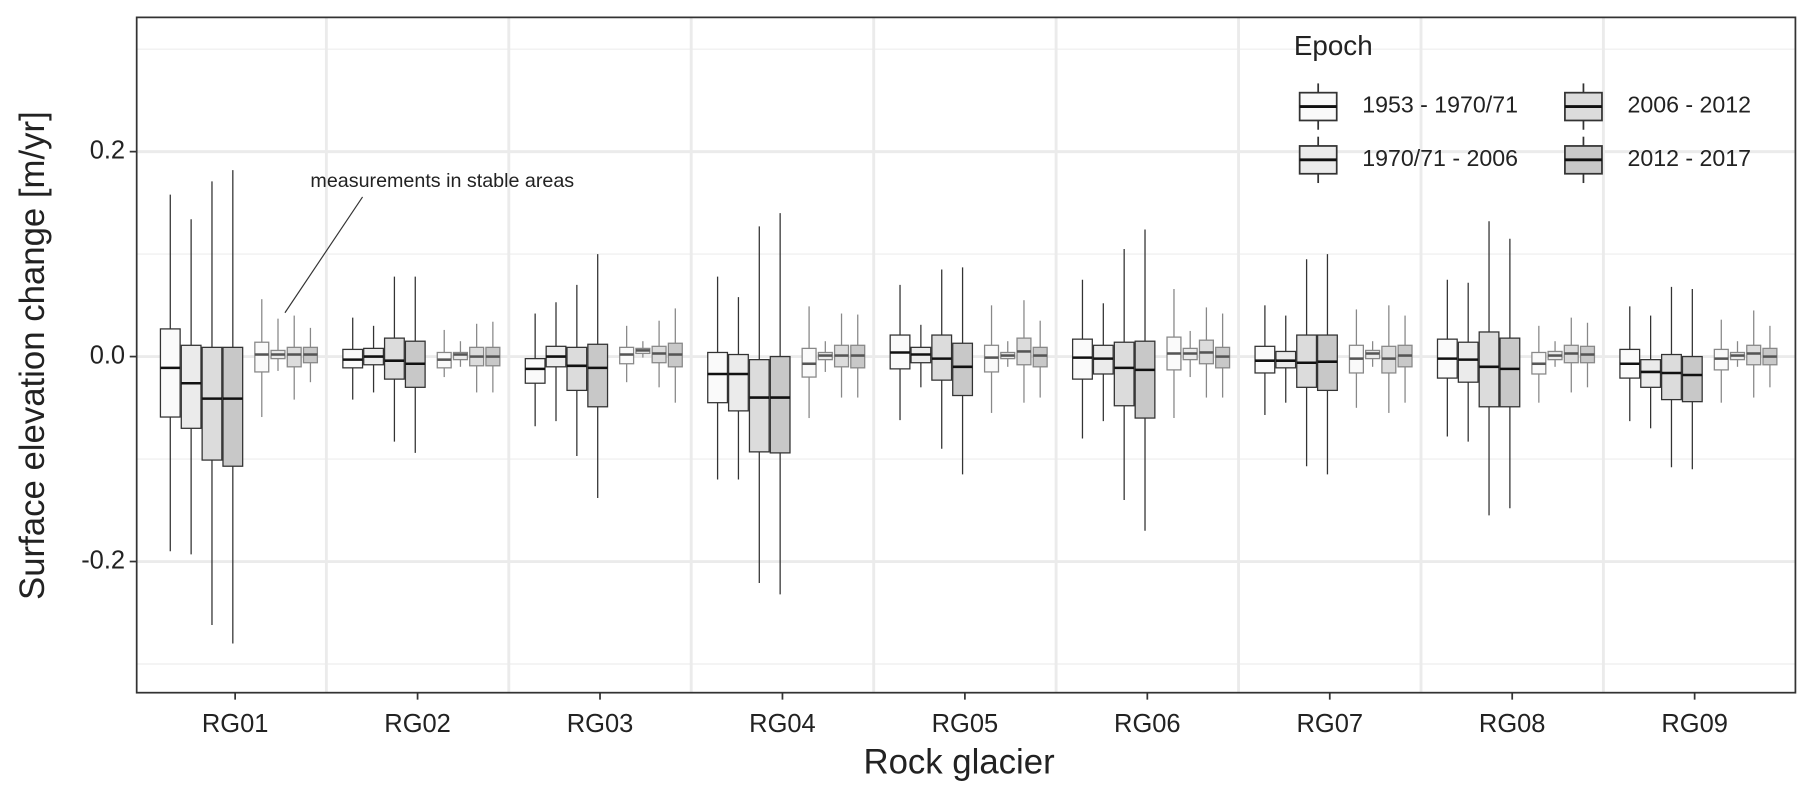 The width and height of the screenshot is (1807, 801). What do you see at coordinates (417, 724) in the screenshot?
I see `x-tick-label: RG02` at bounding box center [417, 724].